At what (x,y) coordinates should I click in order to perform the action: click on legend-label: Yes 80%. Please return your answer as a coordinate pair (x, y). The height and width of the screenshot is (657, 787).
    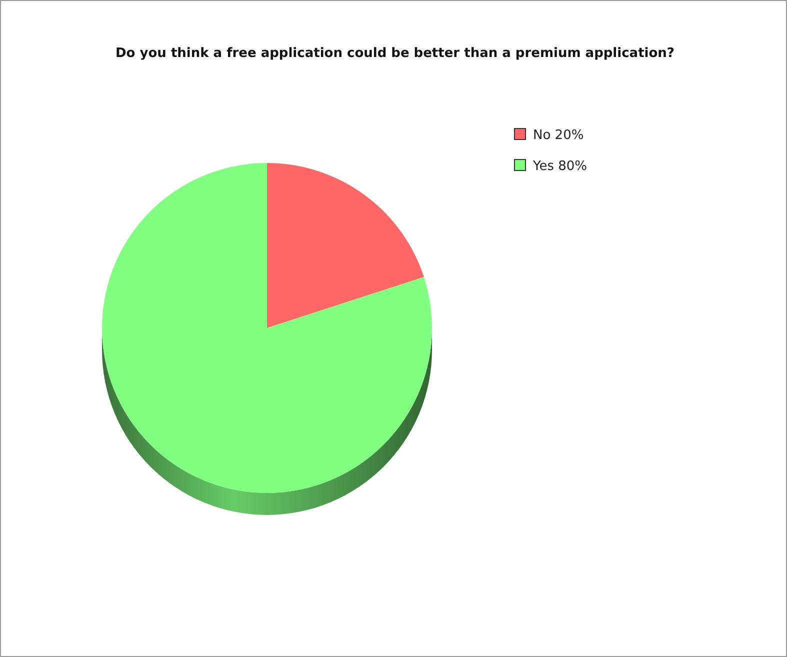
    Looking at the image, I should click on (560, 166).